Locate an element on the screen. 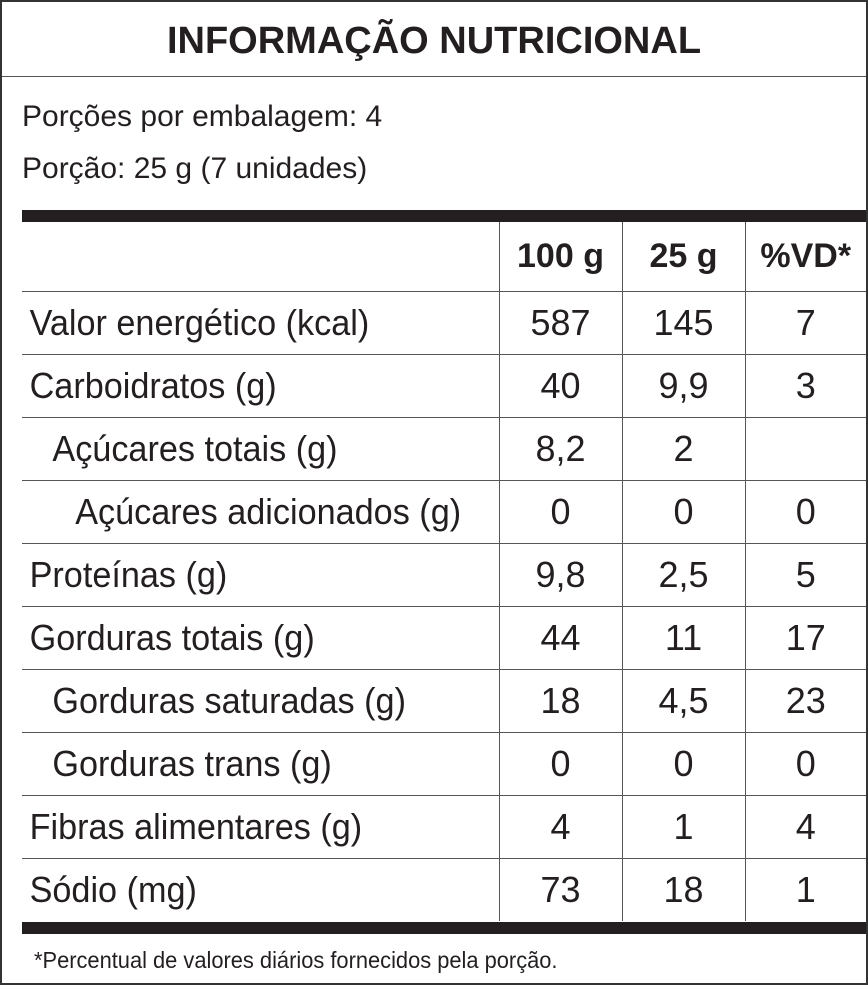 The image size is (868, 985). bottom-divider-bar is located at coordinates (444, 928).